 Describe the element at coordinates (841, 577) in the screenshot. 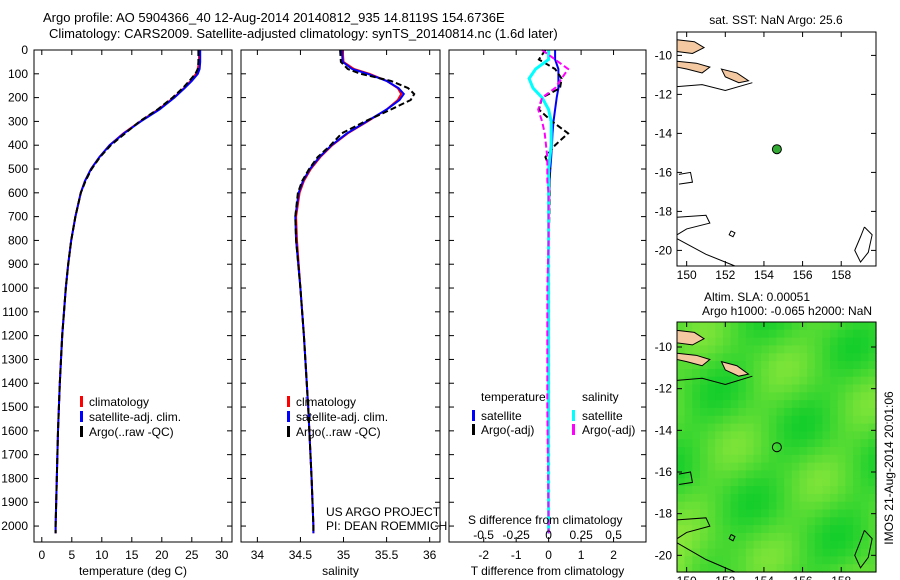

I see `lon-tick-label: 158` at that location.